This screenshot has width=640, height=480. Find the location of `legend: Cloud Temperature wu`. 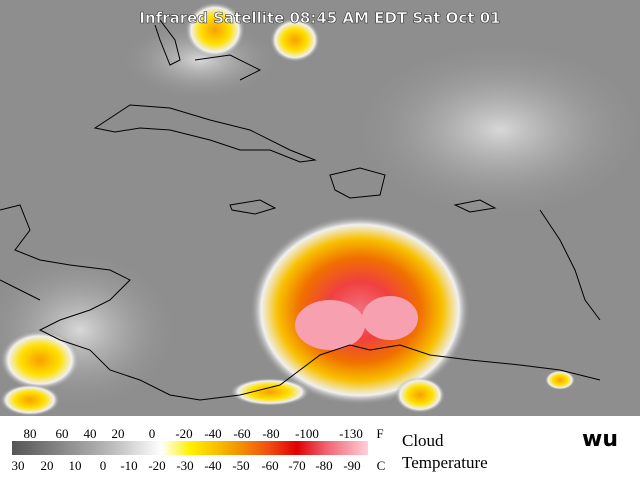

legend: Cloud Temperature wu is located at coordinates (320, 448).